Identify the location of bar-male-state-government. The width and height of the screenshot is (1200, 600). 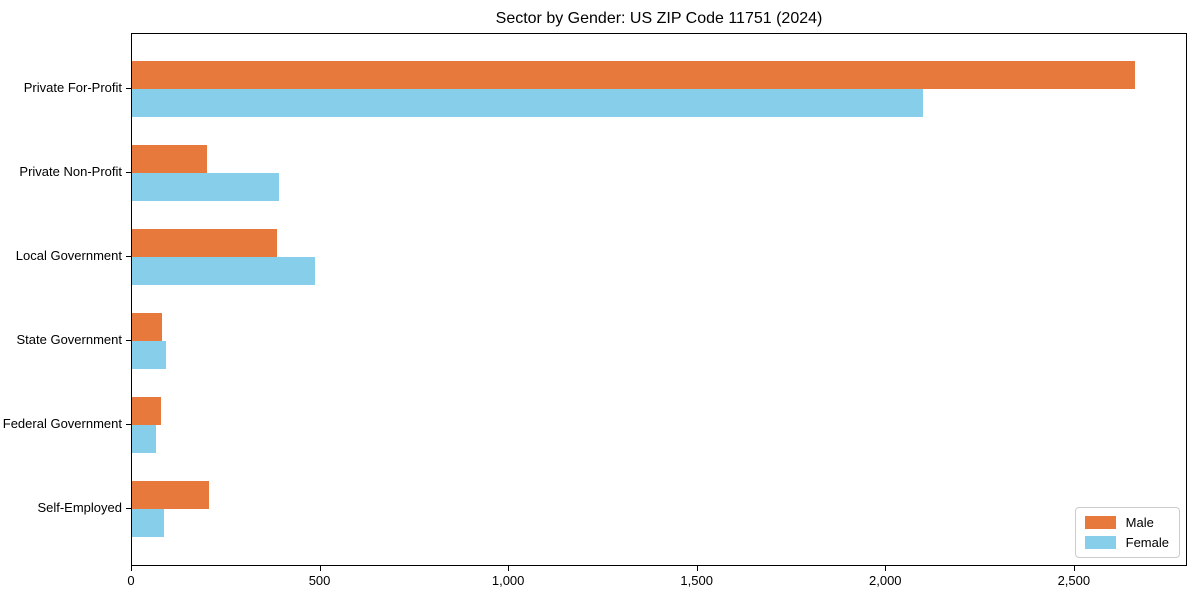
(147, 327).